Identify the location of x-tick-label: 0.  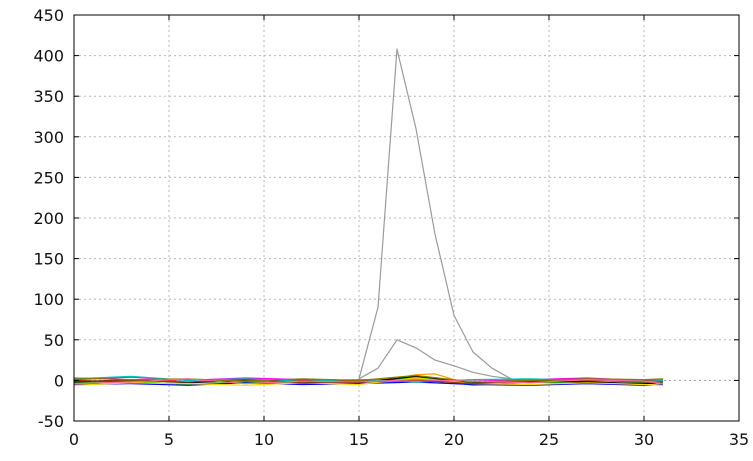
(74, 439).